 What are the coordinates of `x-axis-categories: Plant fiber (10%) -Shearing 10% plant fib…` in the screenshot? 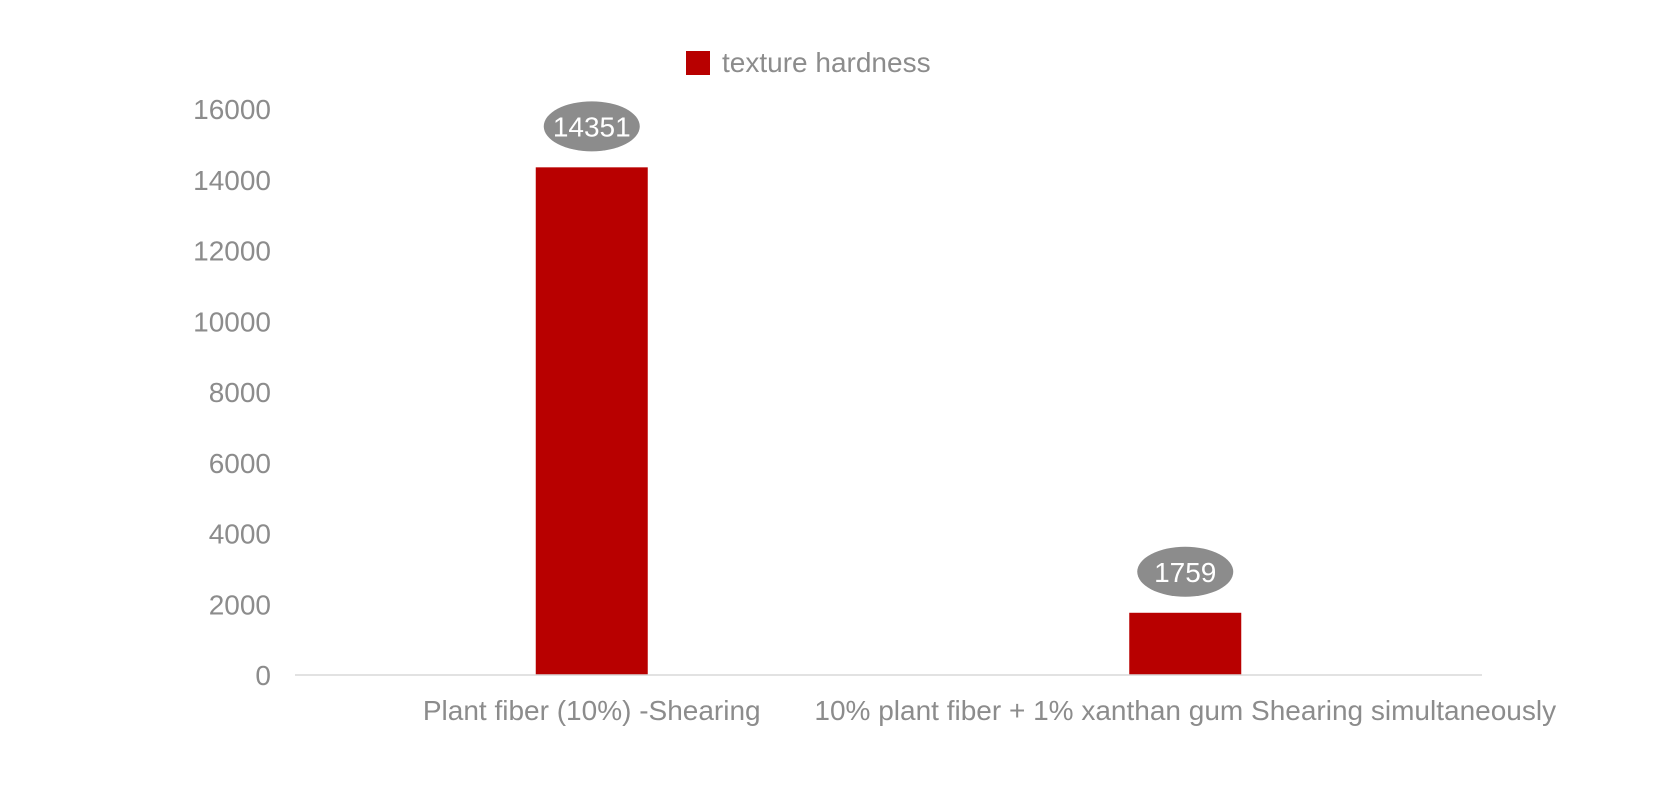 It's located at (989, 710).